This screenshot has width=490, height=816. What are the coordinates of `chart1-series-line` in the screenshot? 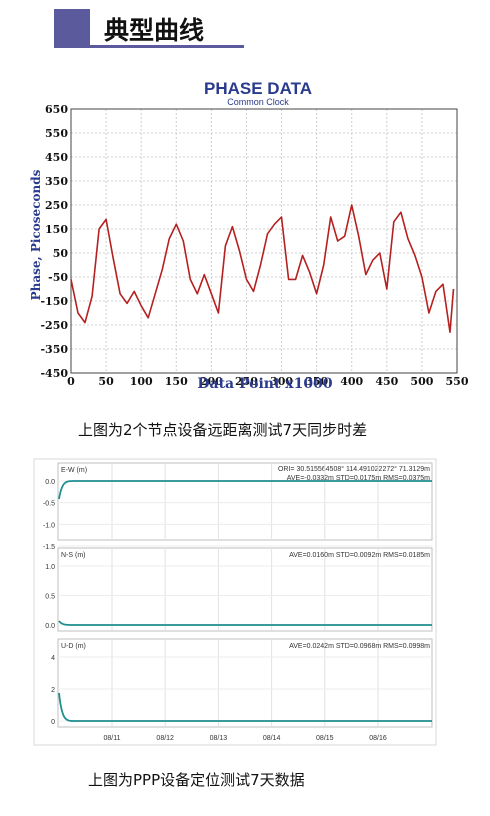 It's located at (262, 269).